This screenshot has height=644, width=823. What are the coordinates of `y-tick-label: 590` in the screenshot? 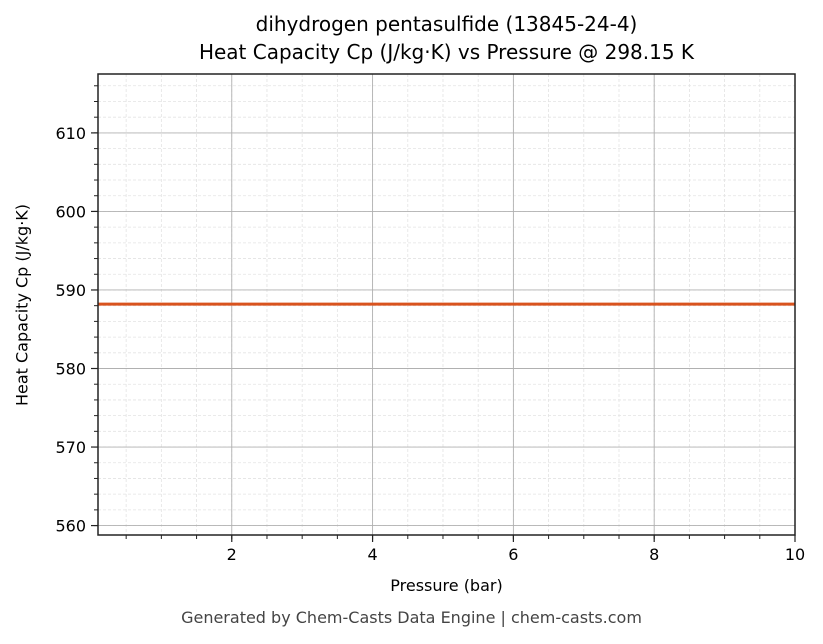 It's located at (70, 290).